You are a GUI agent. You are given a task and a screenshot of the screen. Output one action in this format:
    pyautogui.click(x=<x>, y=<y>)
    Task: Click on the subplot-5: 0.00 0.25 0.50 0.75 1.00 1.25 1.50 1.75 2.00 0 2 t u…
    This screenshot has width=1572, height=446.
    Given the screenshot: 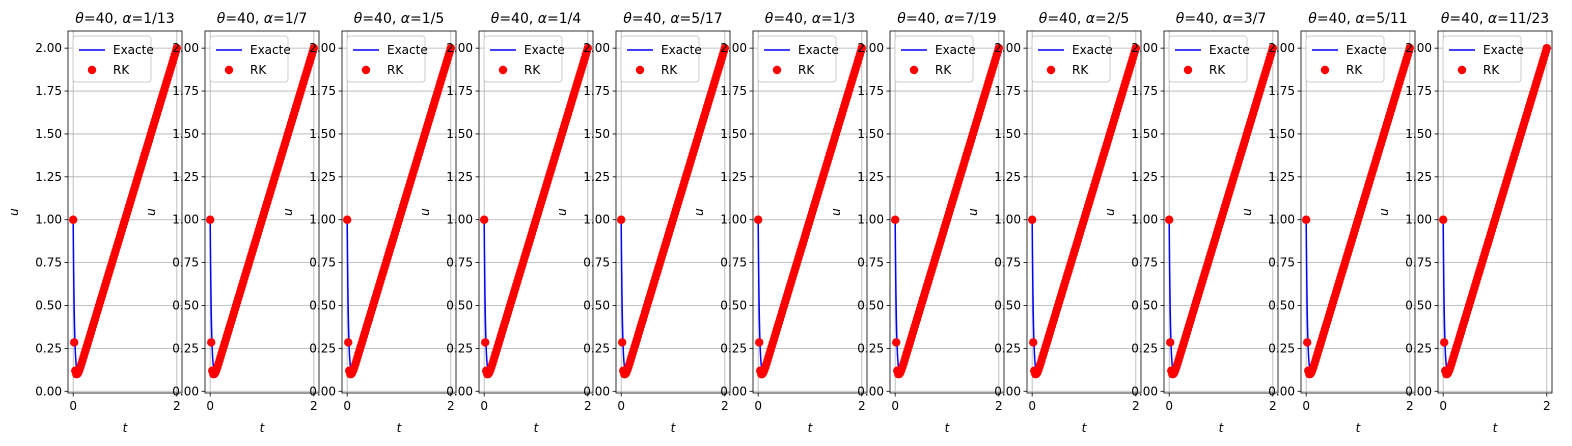 What is the action you would take?
    pyautogui.click(x=643, y=223)
    